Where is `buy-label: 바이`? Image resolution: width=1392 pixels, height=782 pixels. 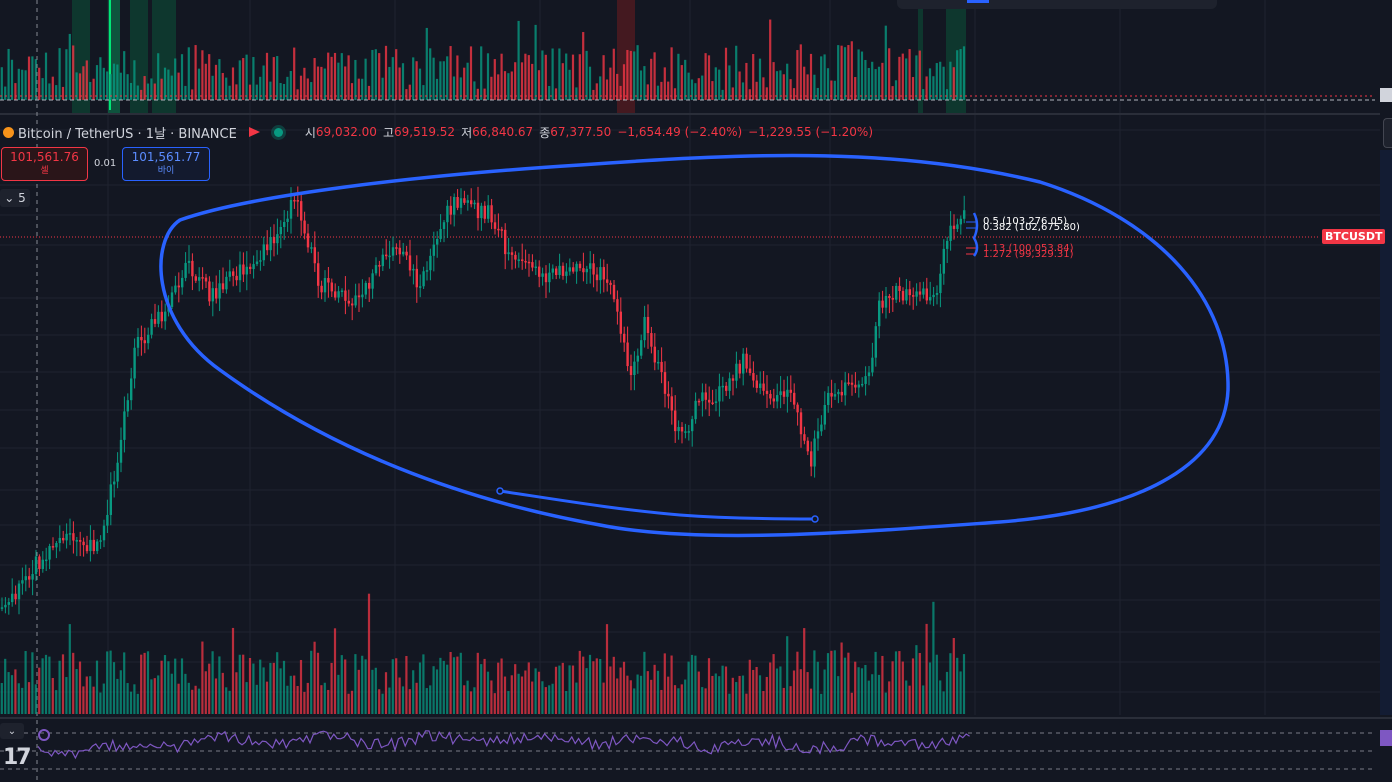 buy-label: 바이 is located at coordinates (166, 171).